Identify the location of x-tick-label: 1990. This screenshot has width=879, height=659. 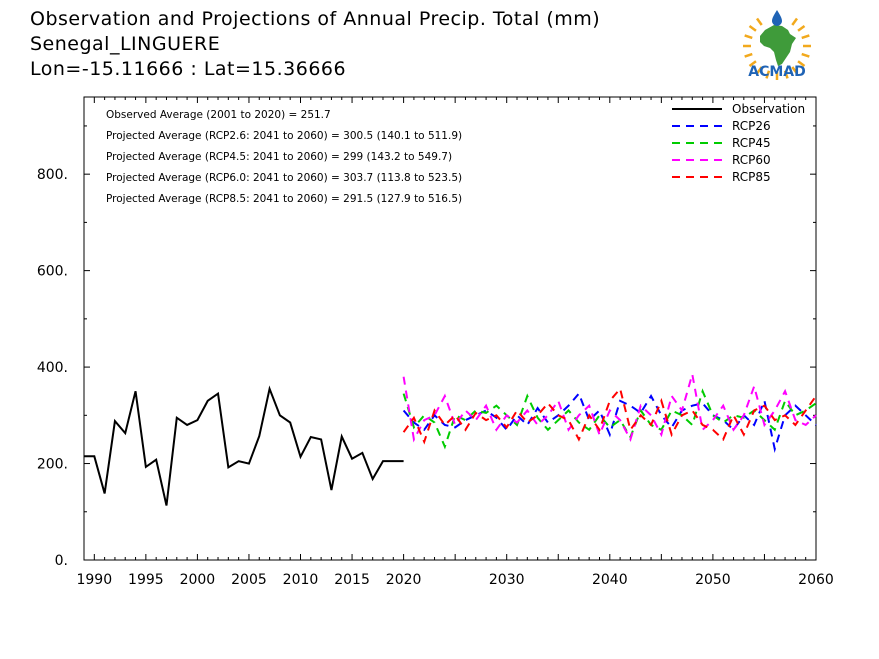
(94, 580).